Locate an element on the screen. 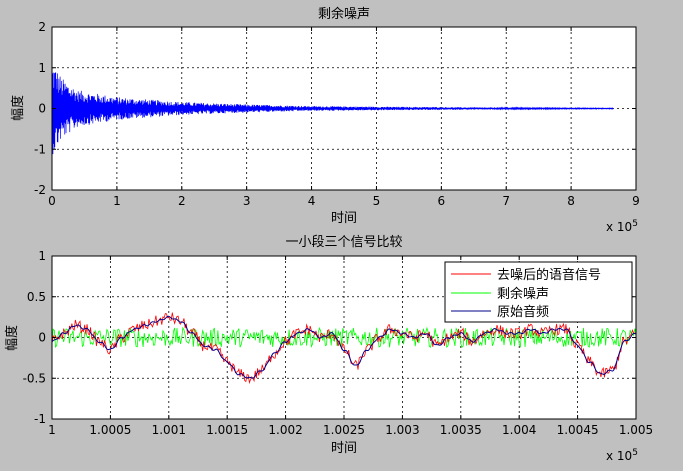  series-line-denoised is located at coordinates (344, 348).